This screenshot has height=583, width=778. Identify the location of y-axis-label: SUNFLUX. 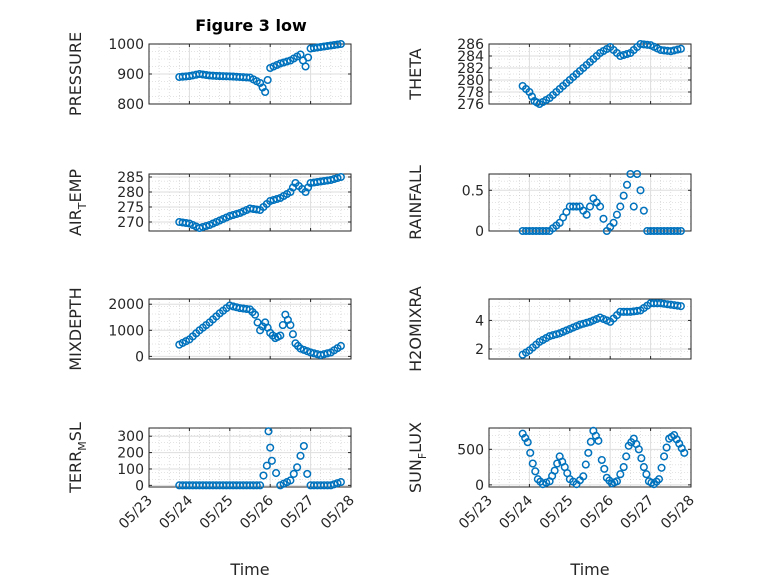
(417, 457).